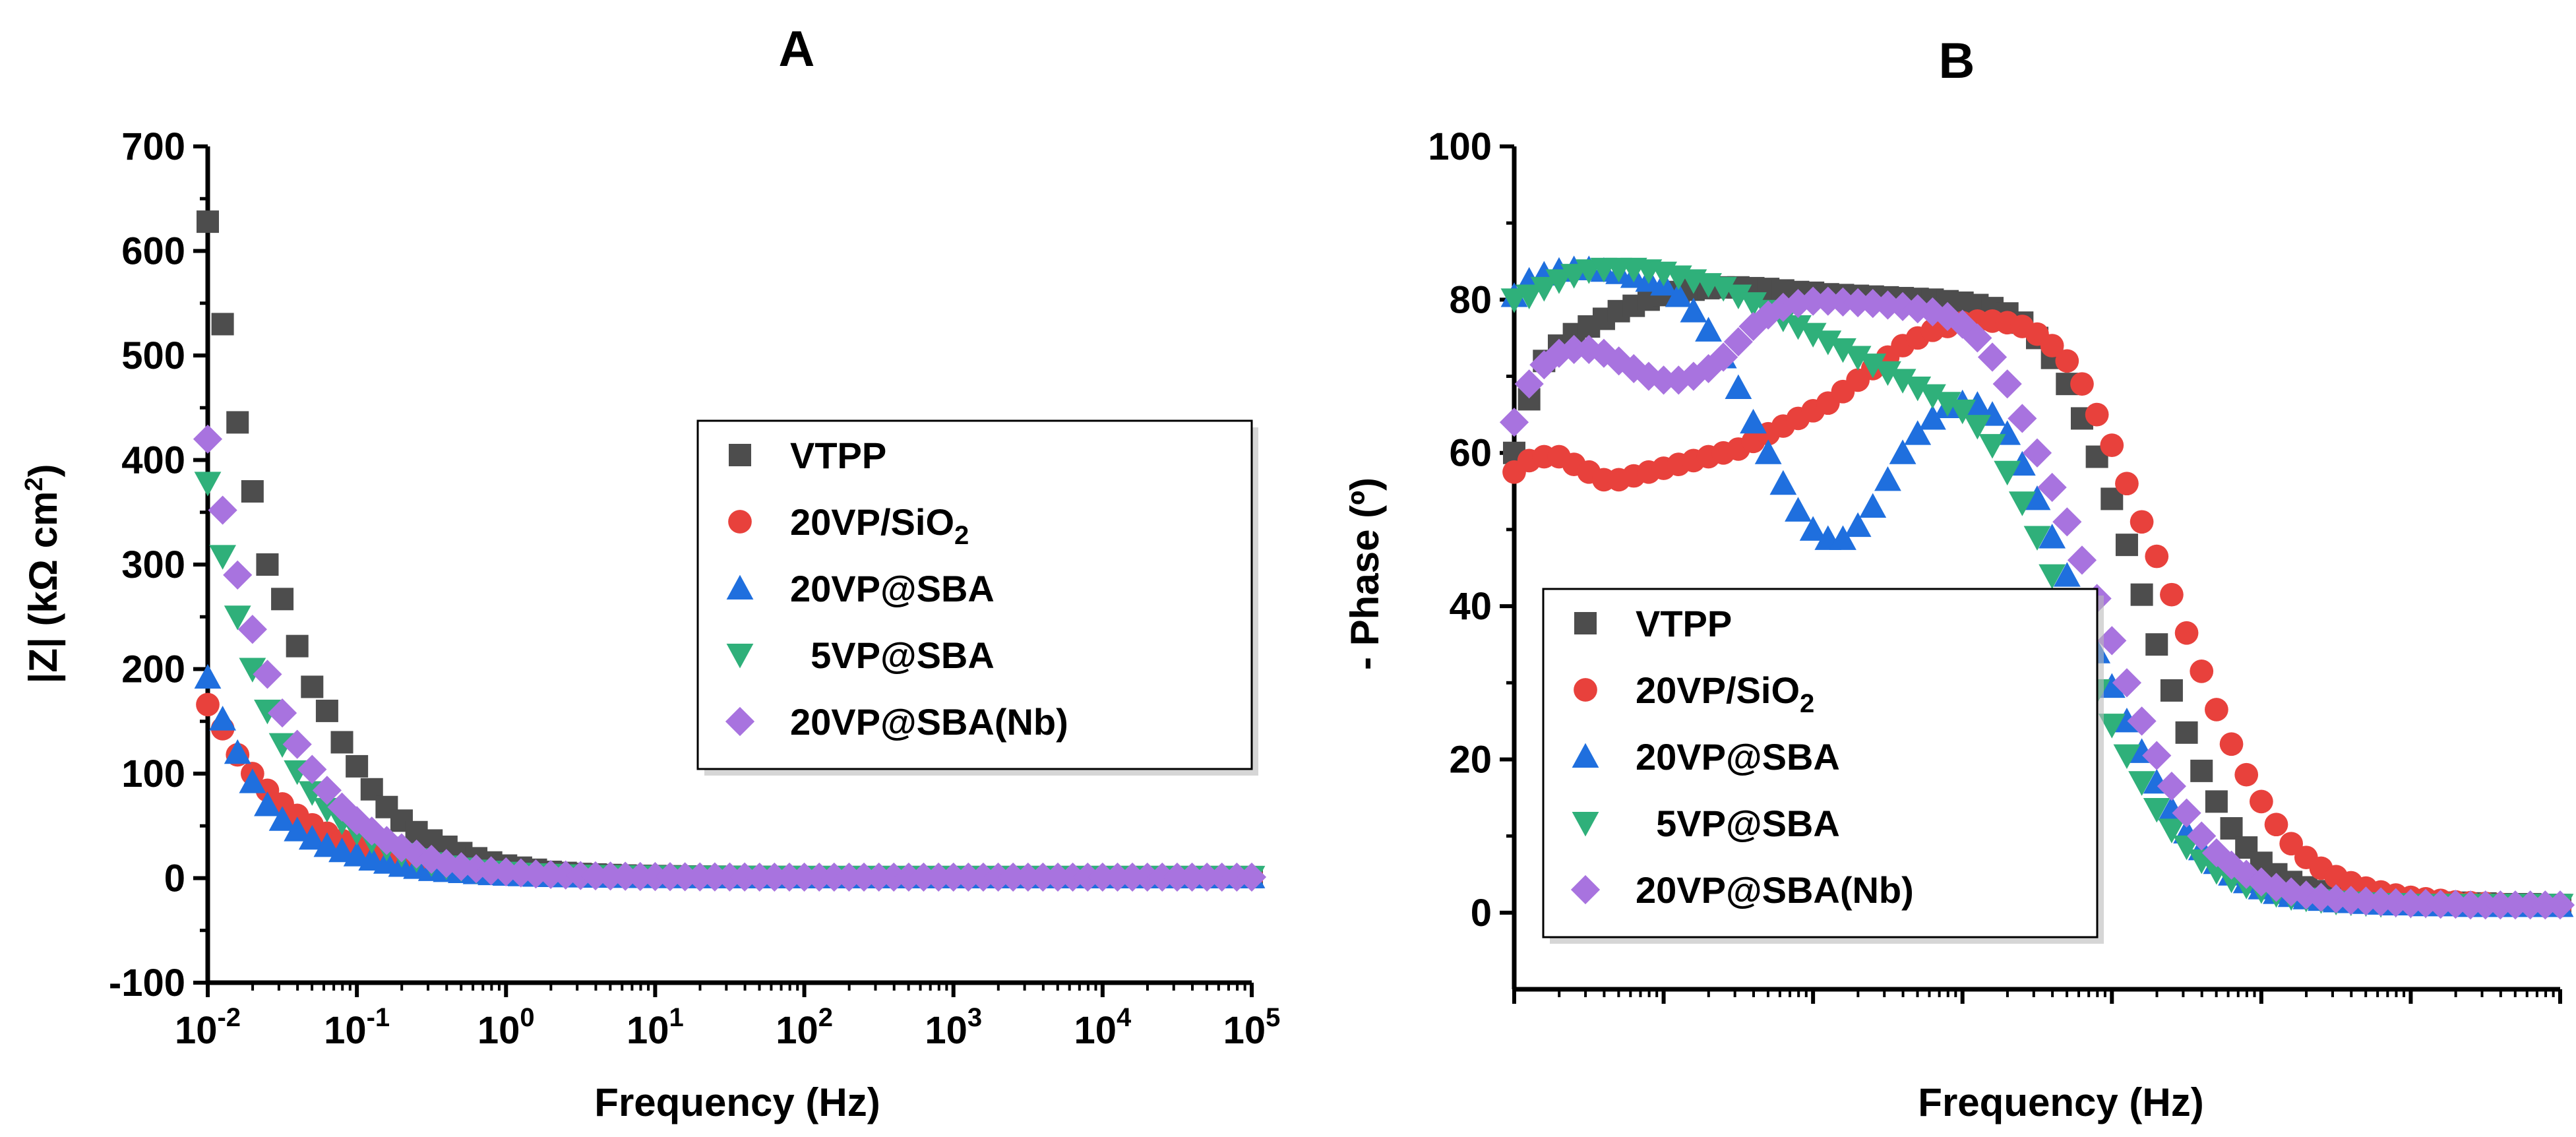  I want to click on panel-b-legend-item: 20VP/SiO2, so click(1694, 693).